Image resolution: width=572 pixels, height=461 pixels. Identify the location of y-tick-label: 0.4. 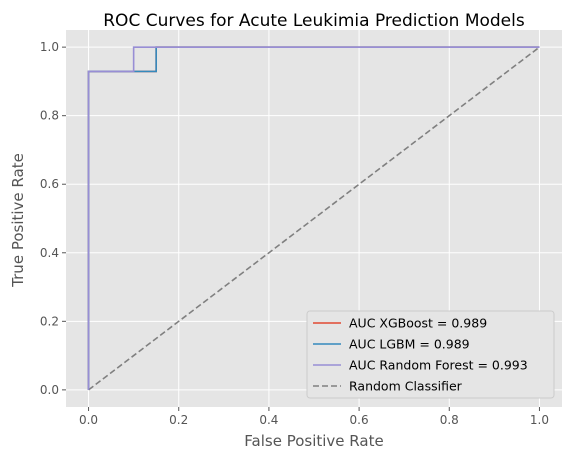
(49, 253).